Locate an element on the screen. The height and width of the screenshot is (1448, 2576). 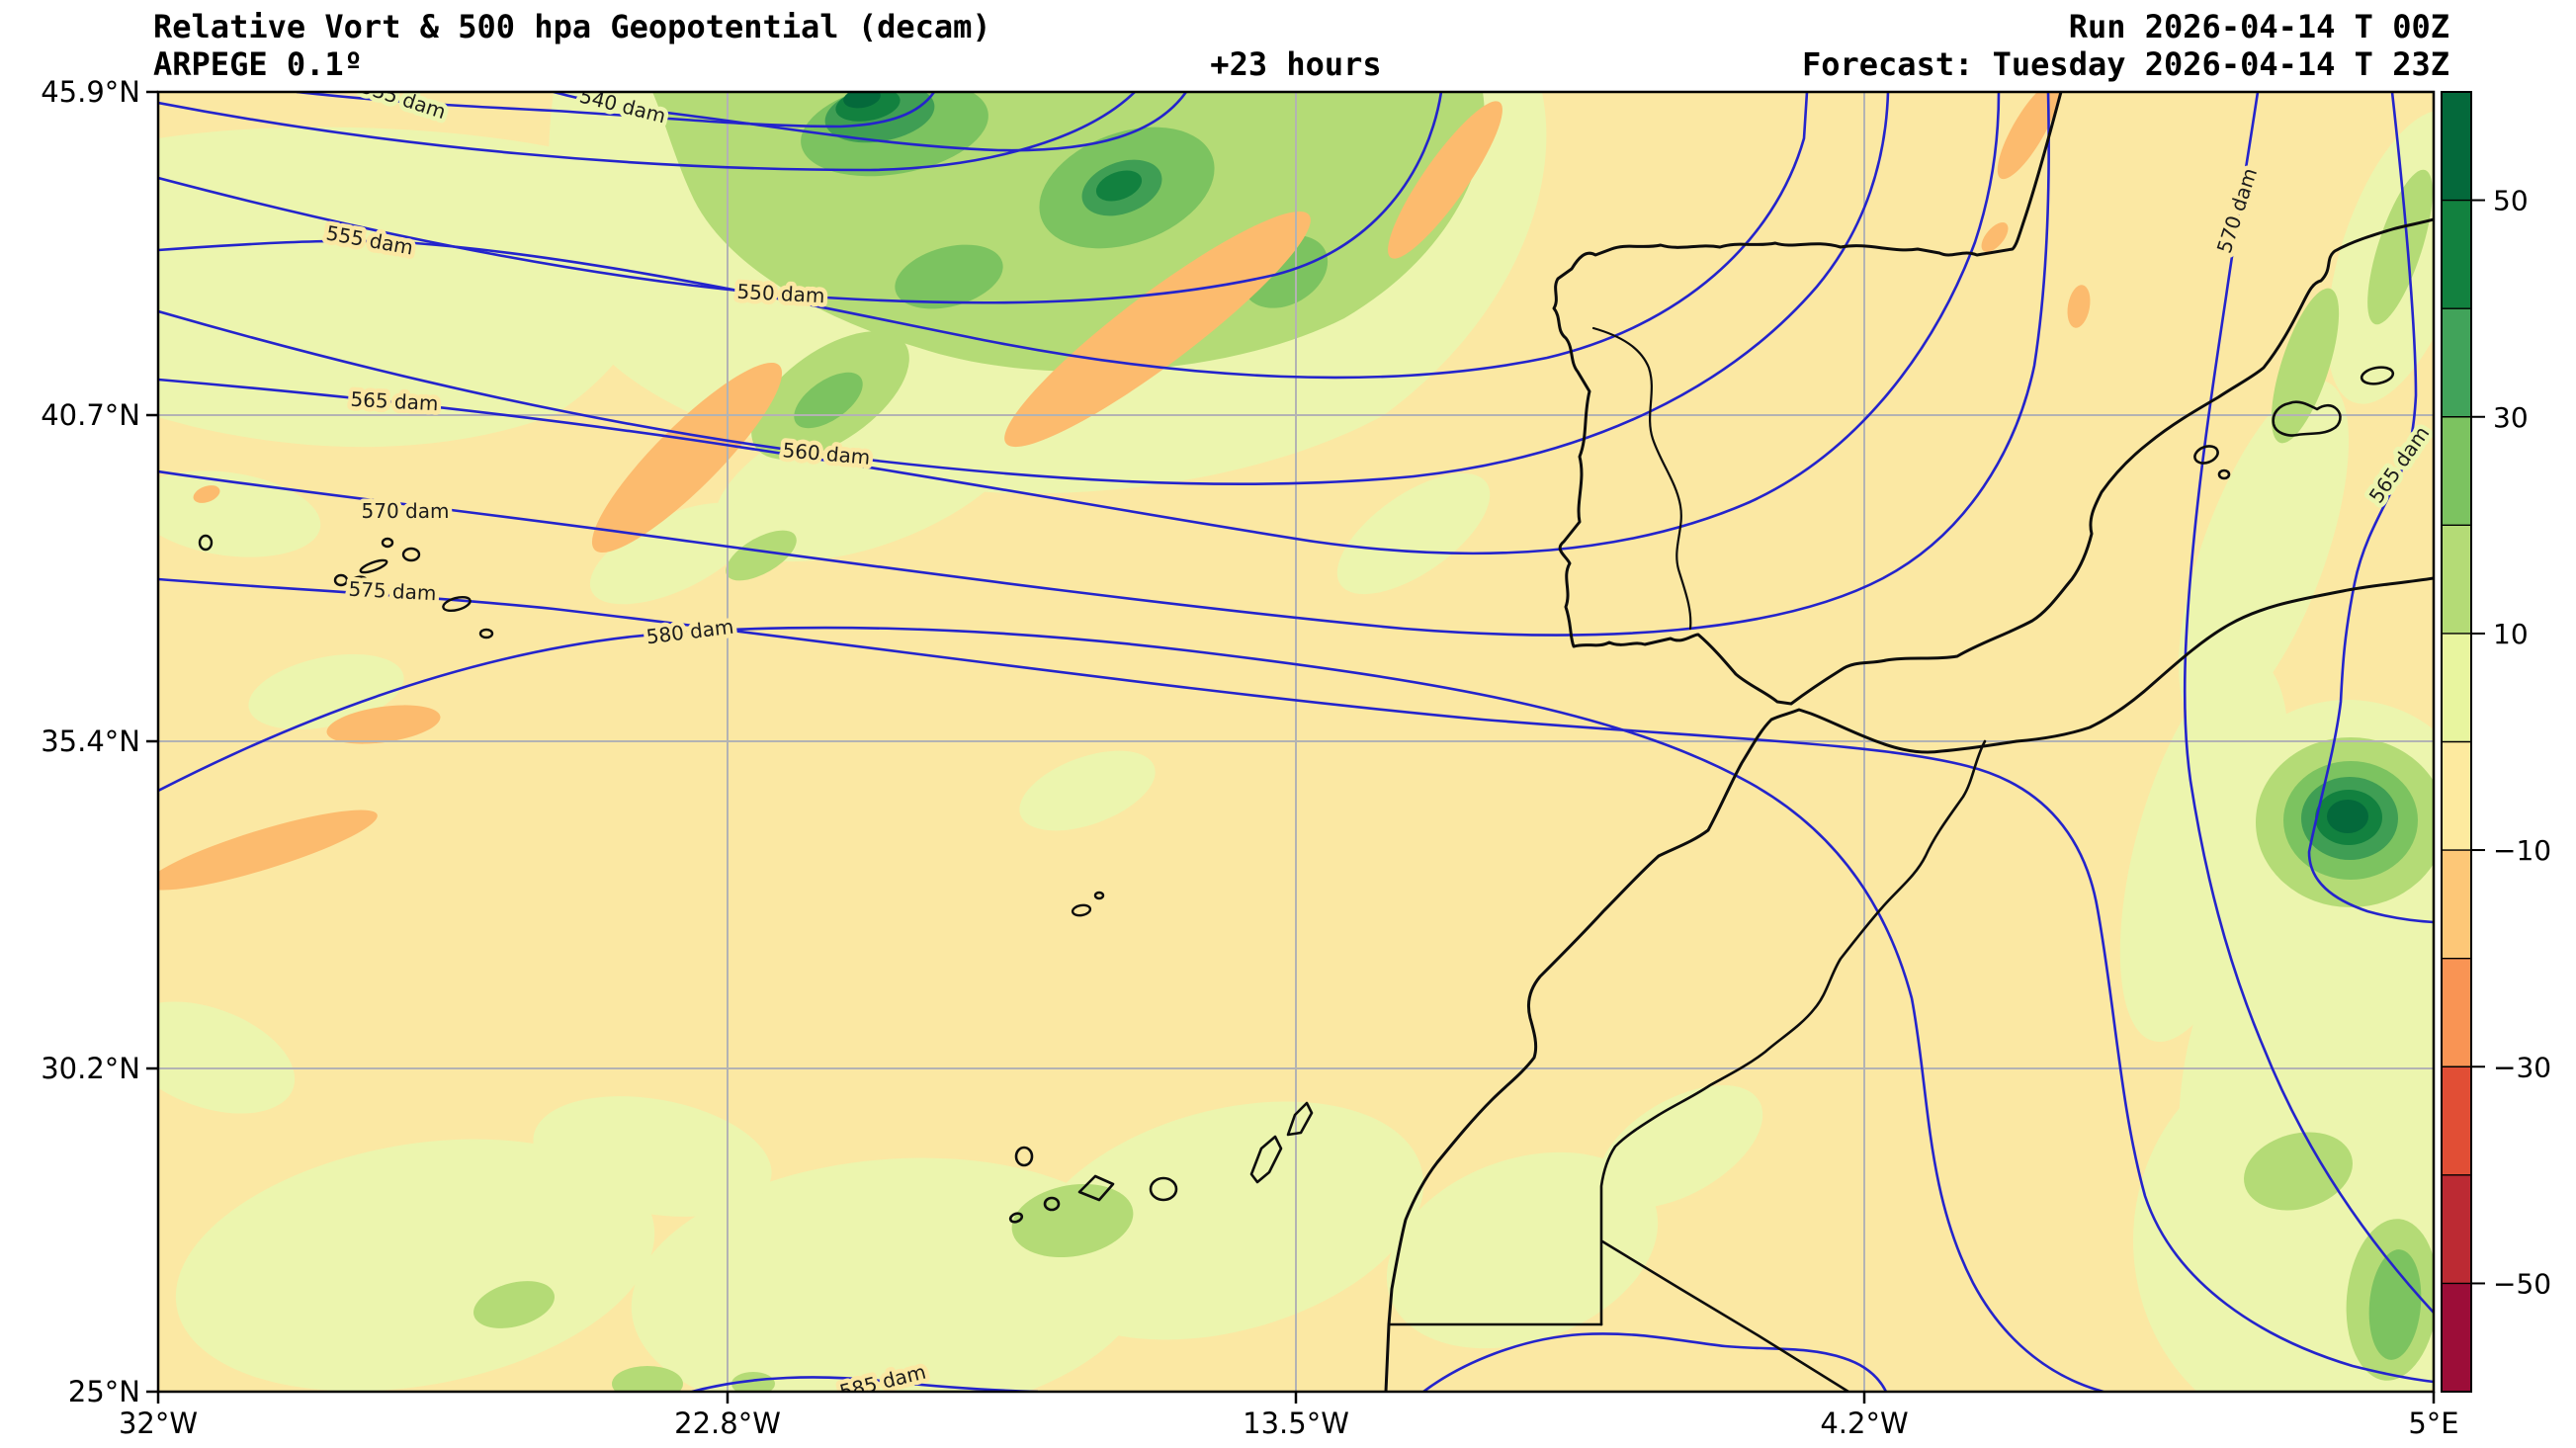
geopotential-contour-label: 575 dam is located at coordinates (392, 591).